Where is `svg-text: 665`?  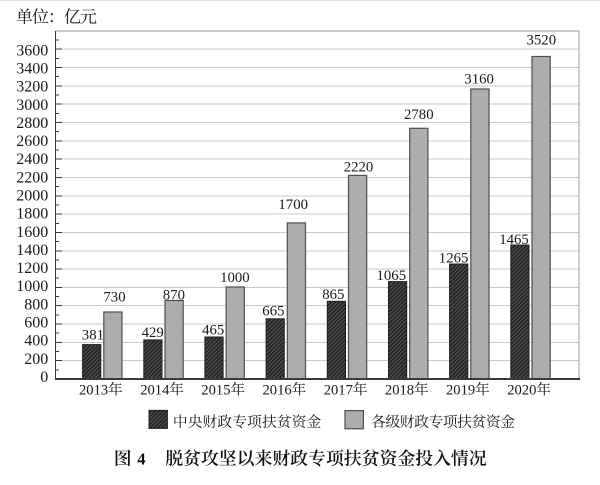 svg-text: 665 is located at coordinates (273, 312).